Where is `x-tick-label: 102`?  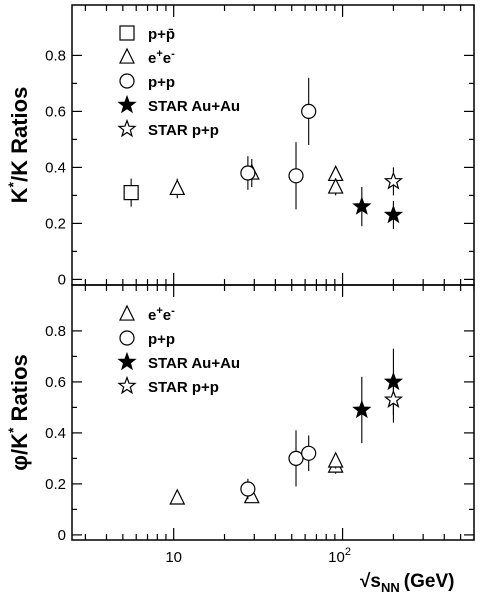
x-tick-label: 102 is located at coordinates (339, 556).